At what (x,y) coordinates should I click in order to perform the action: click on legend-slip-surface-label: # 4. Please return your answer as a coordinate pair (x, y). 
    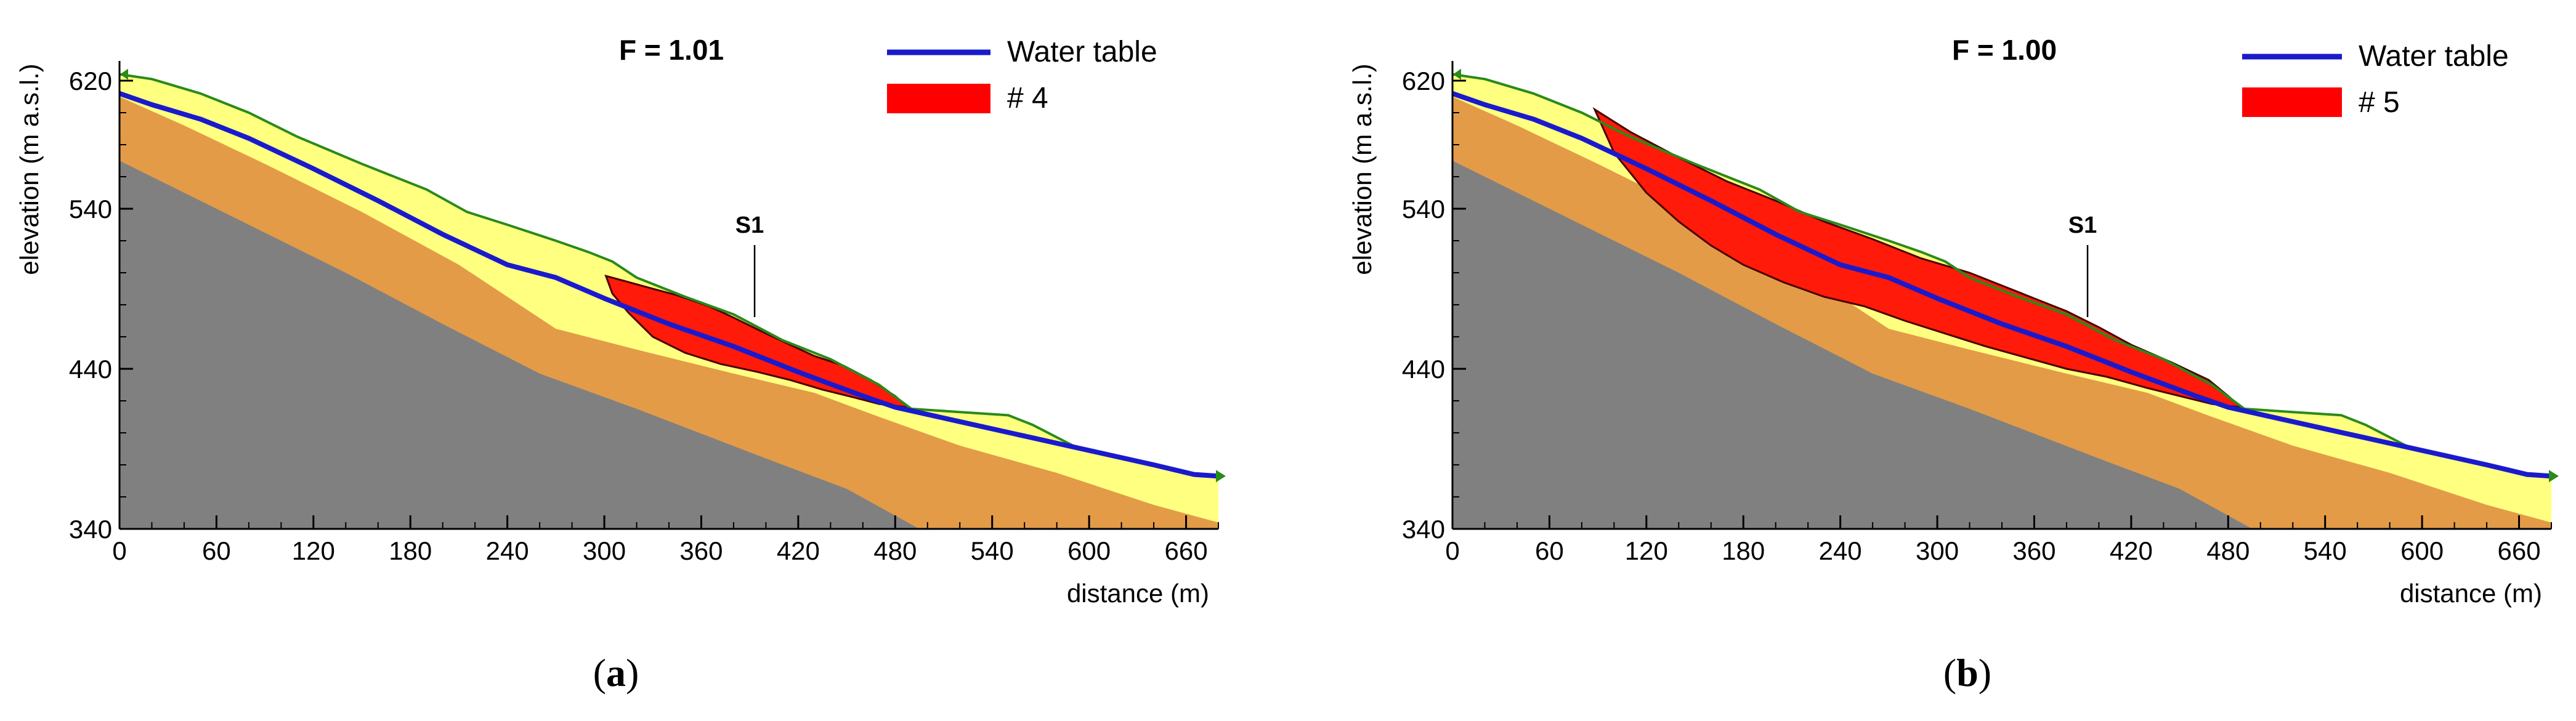
    Looking at the image, I should click on (1027, 98).